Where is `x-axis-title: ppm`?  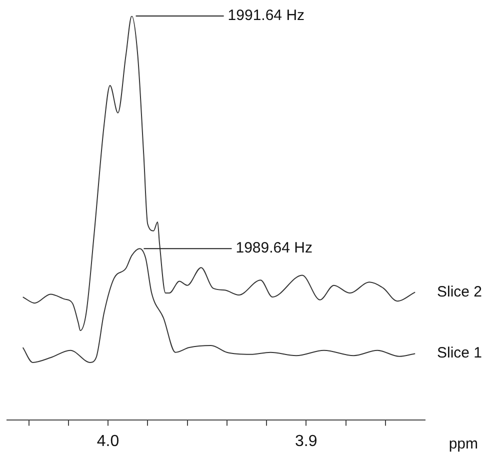 x-axis-title: ppm is located at coordinates (463, 444).